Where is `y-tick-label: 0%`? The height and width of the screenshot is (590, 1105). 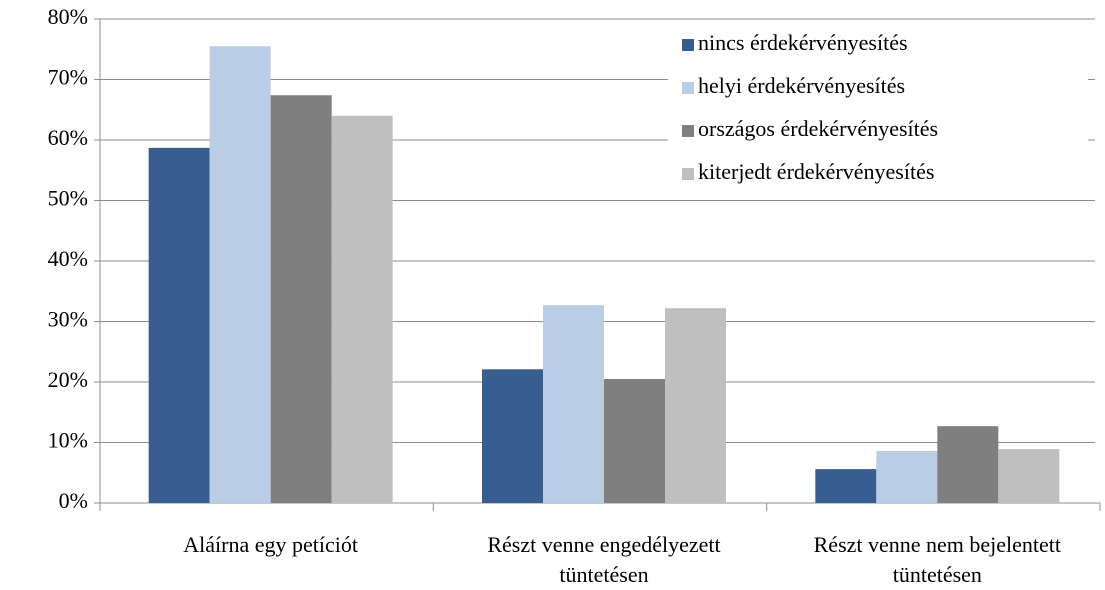 y-tick-label: 0% is located at coordinates (73, 500).